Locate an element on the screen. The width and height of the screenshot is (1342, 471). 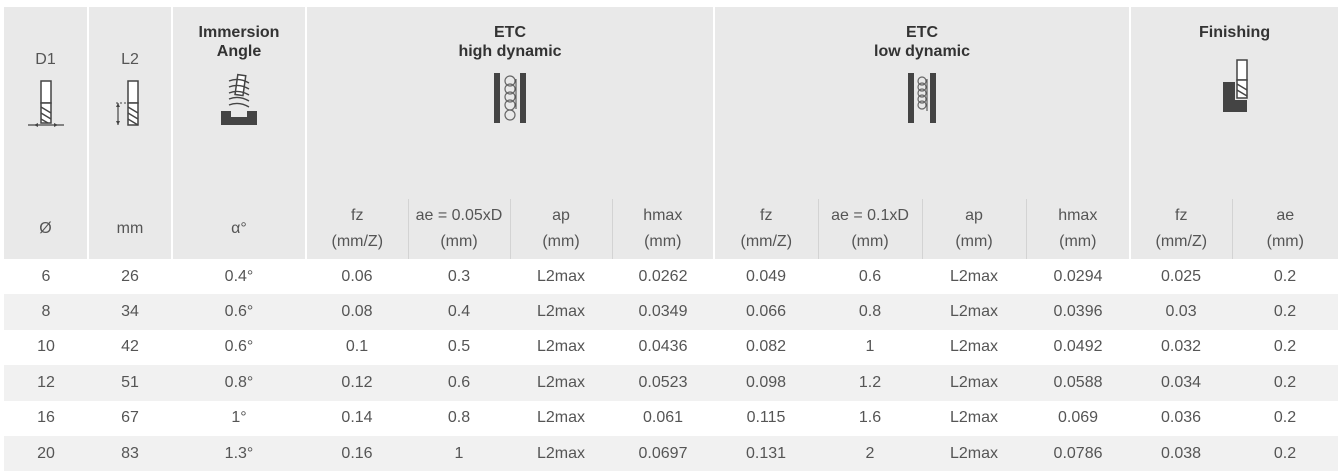
cell-low-fz: 0.131 is located at coordinates (766, 453).